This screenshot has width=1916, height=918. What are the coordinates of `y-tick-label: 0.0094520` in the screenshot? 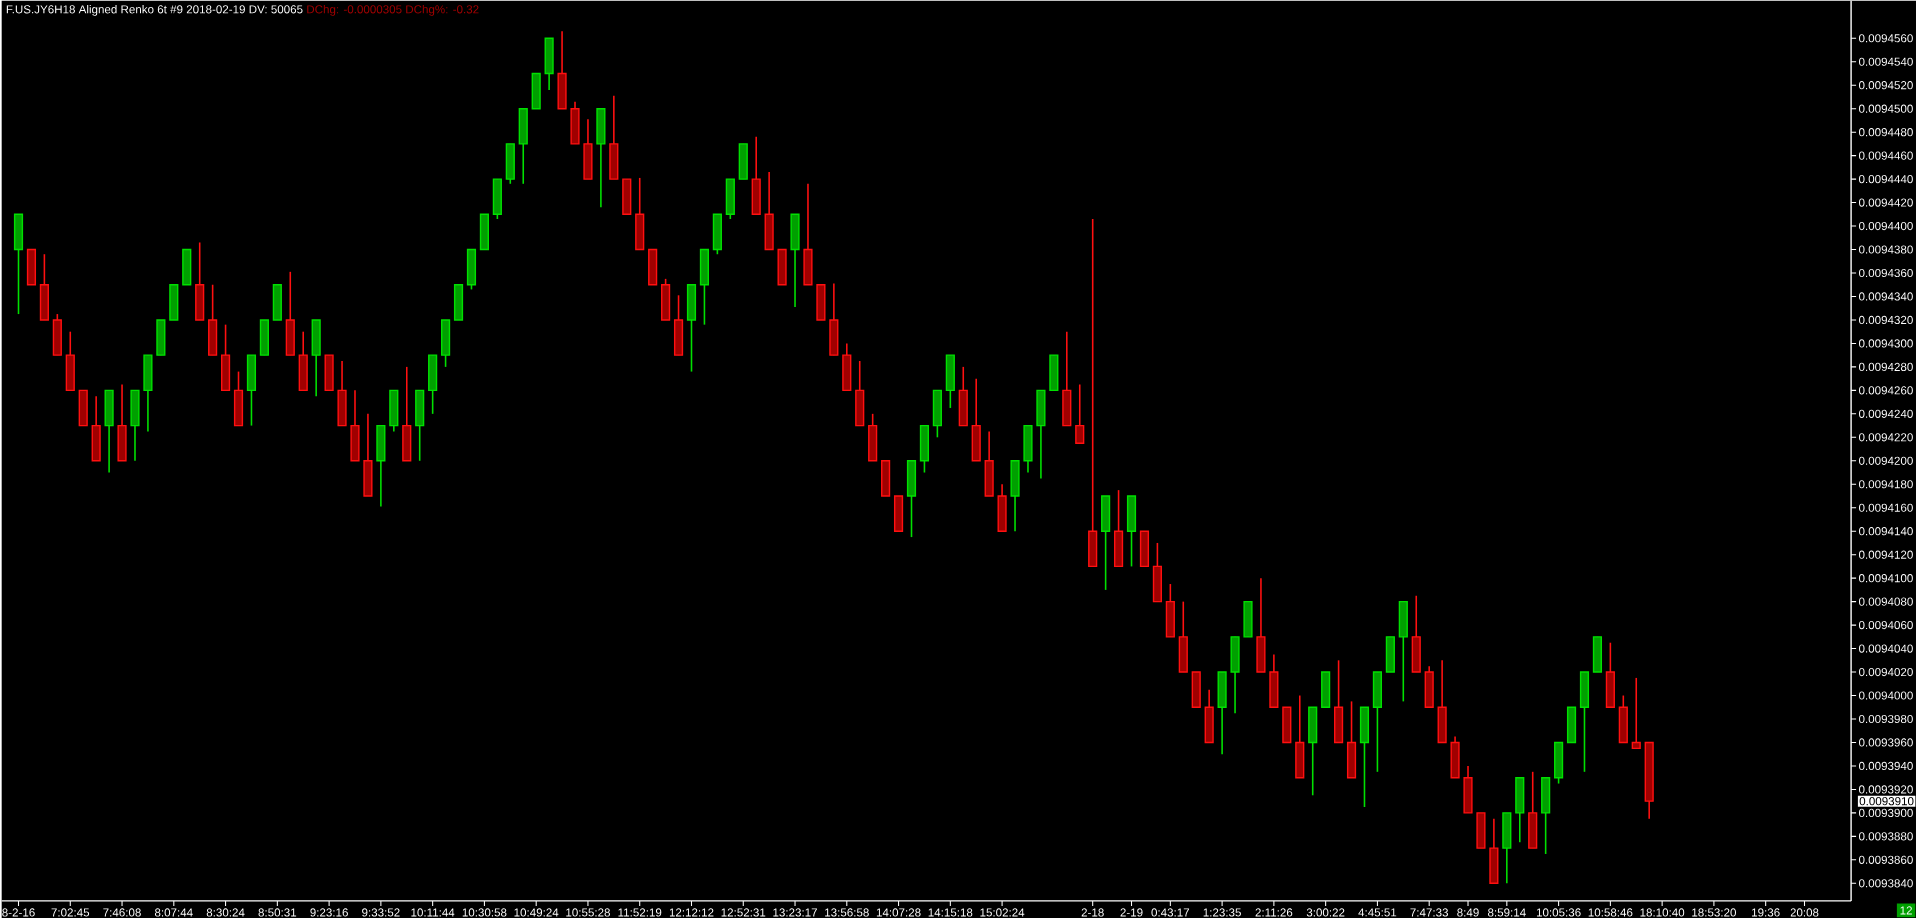 It's located at (1885, 85).